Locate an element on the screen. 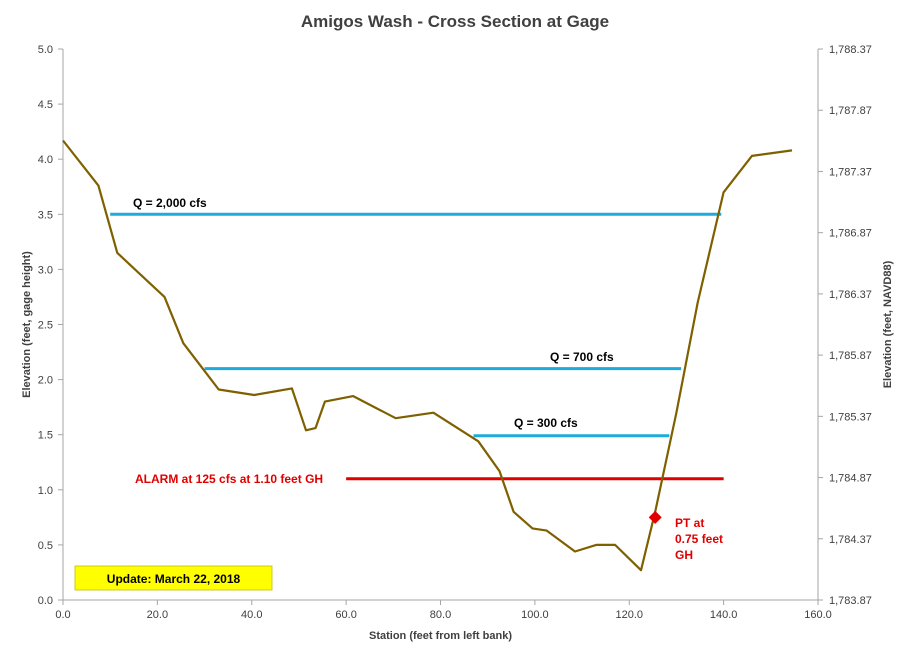 This screenshot has width=910, height=660. y2-tick-label: 1,787.37 is located at coordinates (850, 172).